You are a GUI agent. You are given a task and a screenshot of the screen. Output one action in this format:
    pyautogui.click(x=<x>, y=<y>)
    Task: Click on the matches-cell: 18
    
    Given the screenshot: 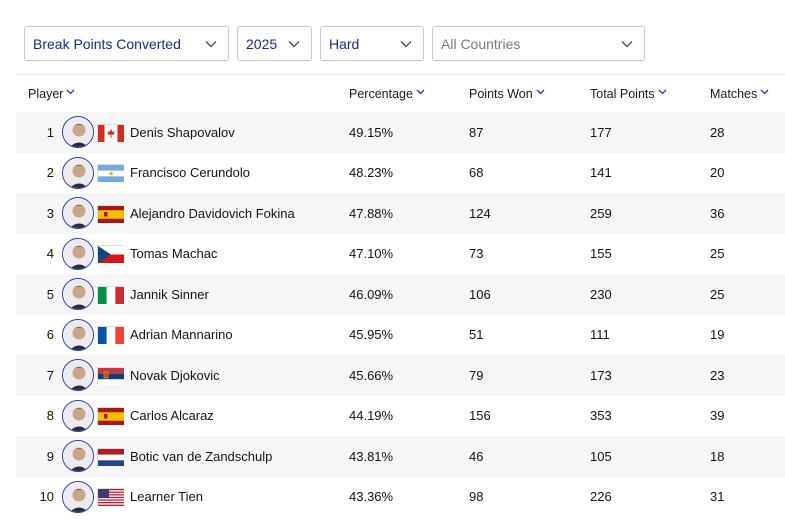 What is the action you would take?
    pyautogui.click(x=717, y=456)
    